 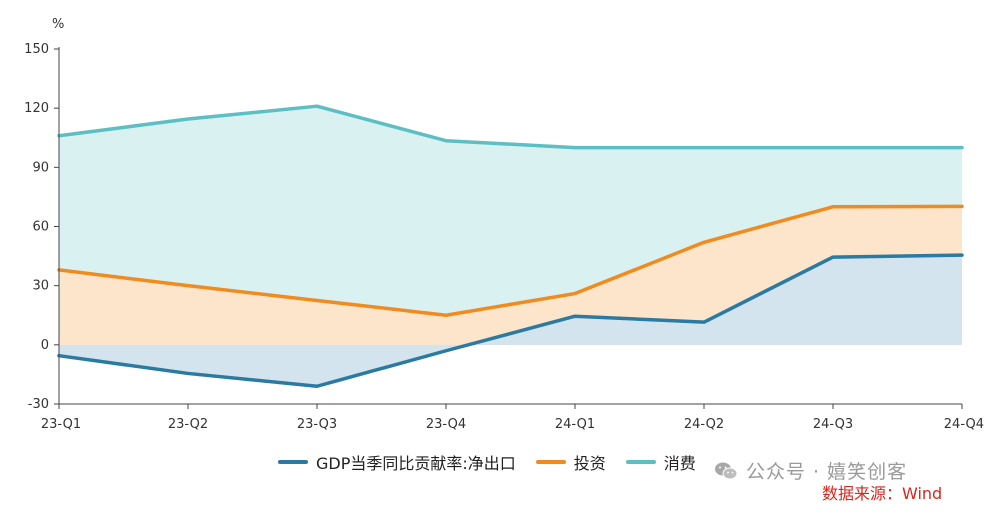 What do you see at coordinates (589, 463) in the screenshot?
I see `legend-label-1: 投资` at bounding box center [589, 463].